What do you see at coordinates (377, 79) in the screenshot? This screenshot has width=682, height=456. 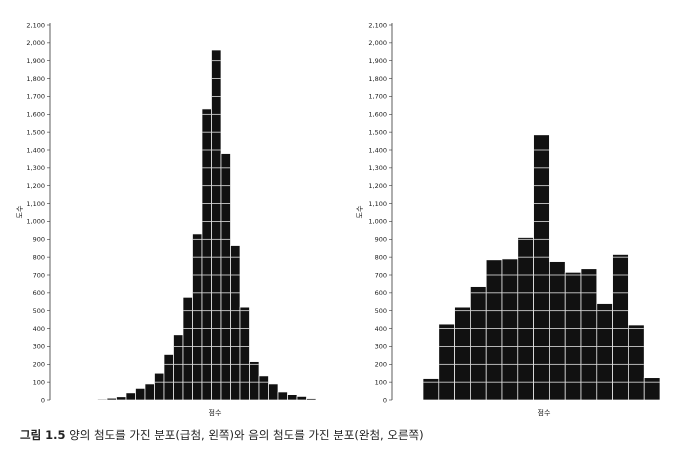 I see `y-tick-label: 1,800` at bounding box center [377, 79].